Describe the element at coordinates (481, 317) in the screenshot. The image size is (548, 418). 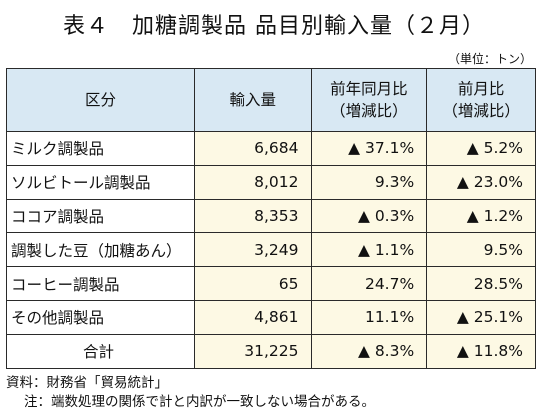
I see `mom-cell: ▲ 25.1%` at that location.